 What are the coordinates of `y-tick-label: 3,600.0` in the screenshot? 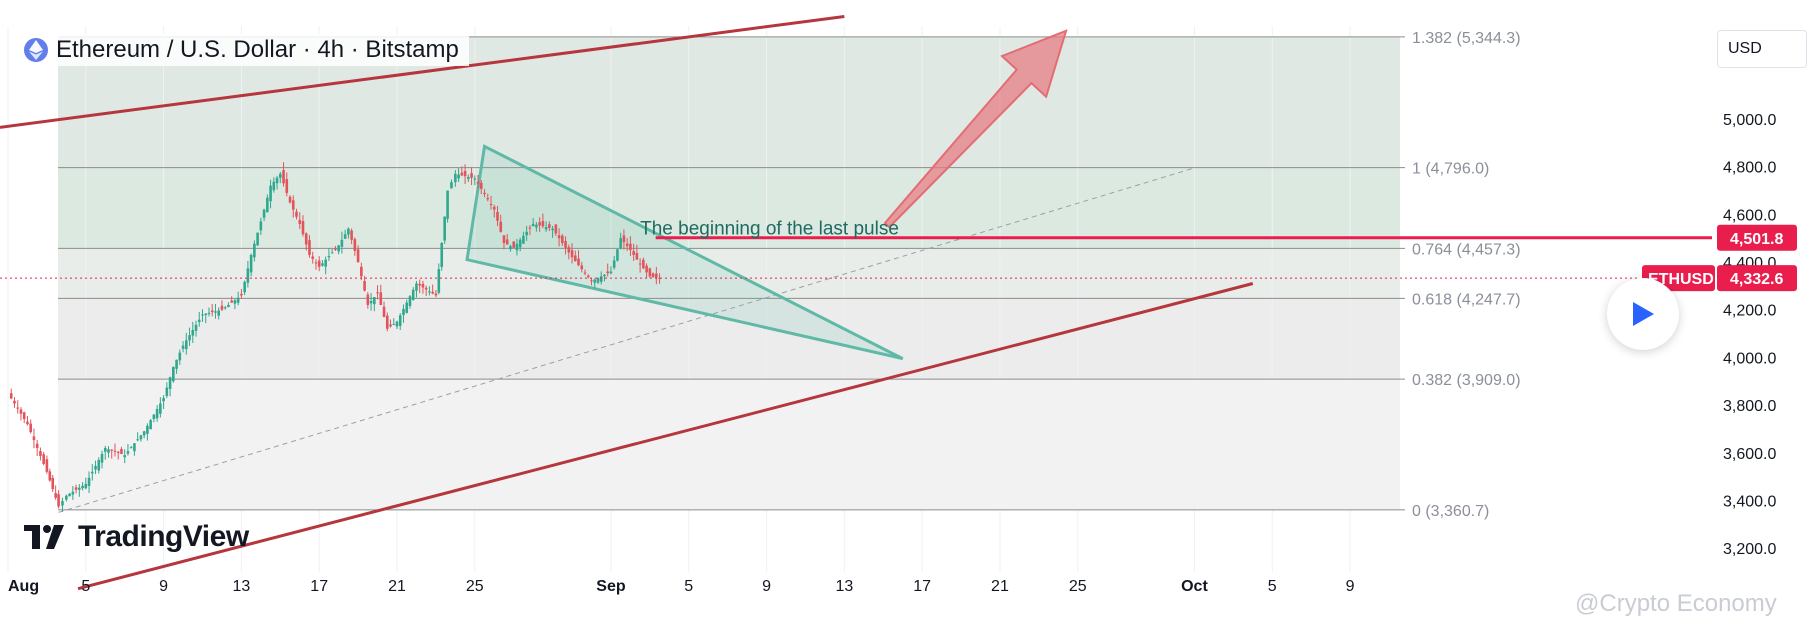 It's located at (1749, 454).